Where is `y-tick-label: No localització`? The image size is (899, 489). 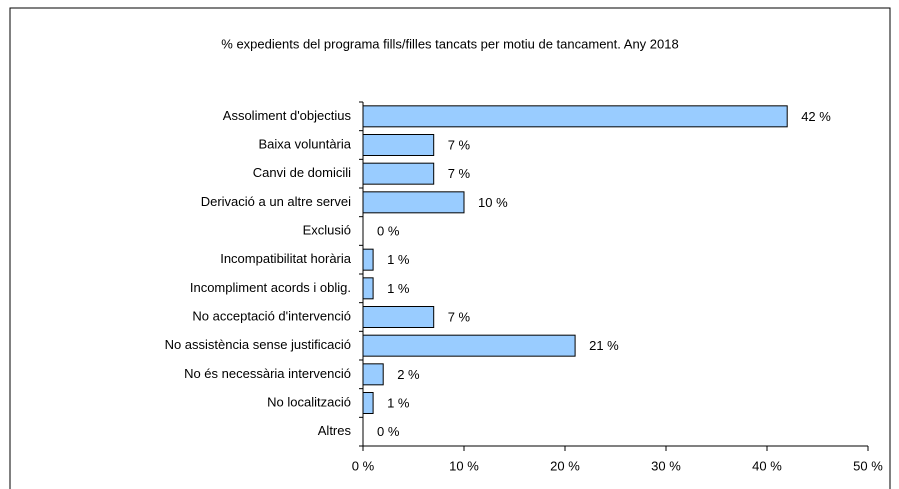 y-tick-label: No localització is located at coordinates (309, 401).